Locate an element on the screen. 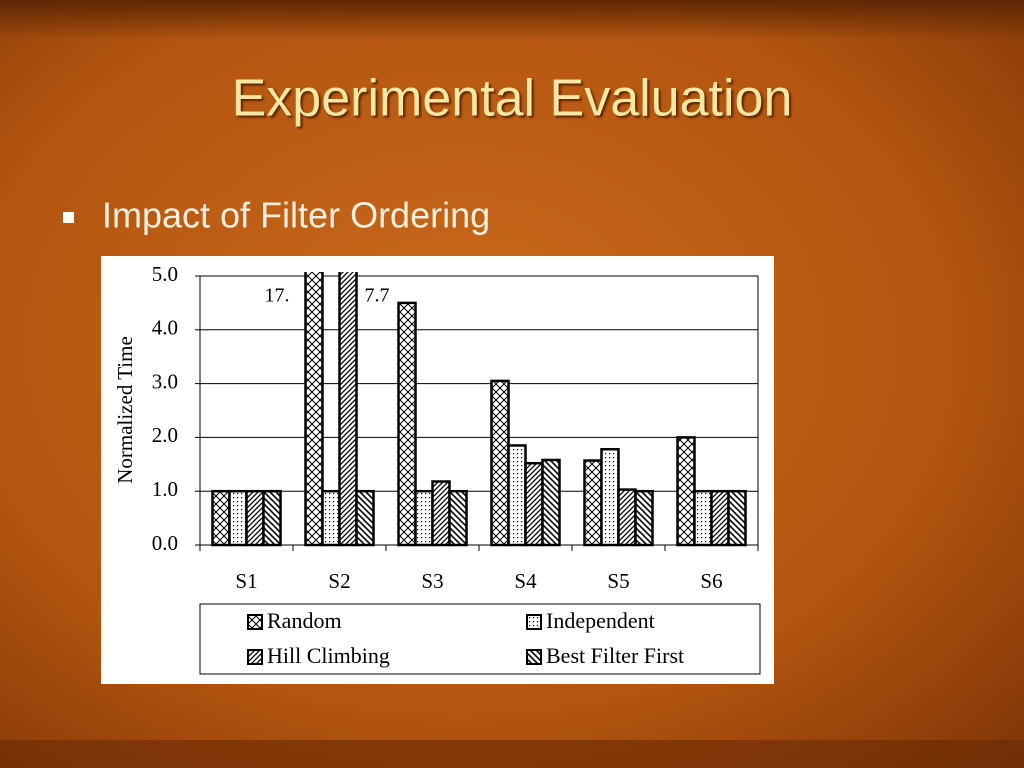 This screenshot has width=1024, height=768. x-tick-label: S3 is located at coordinates (432, 581).